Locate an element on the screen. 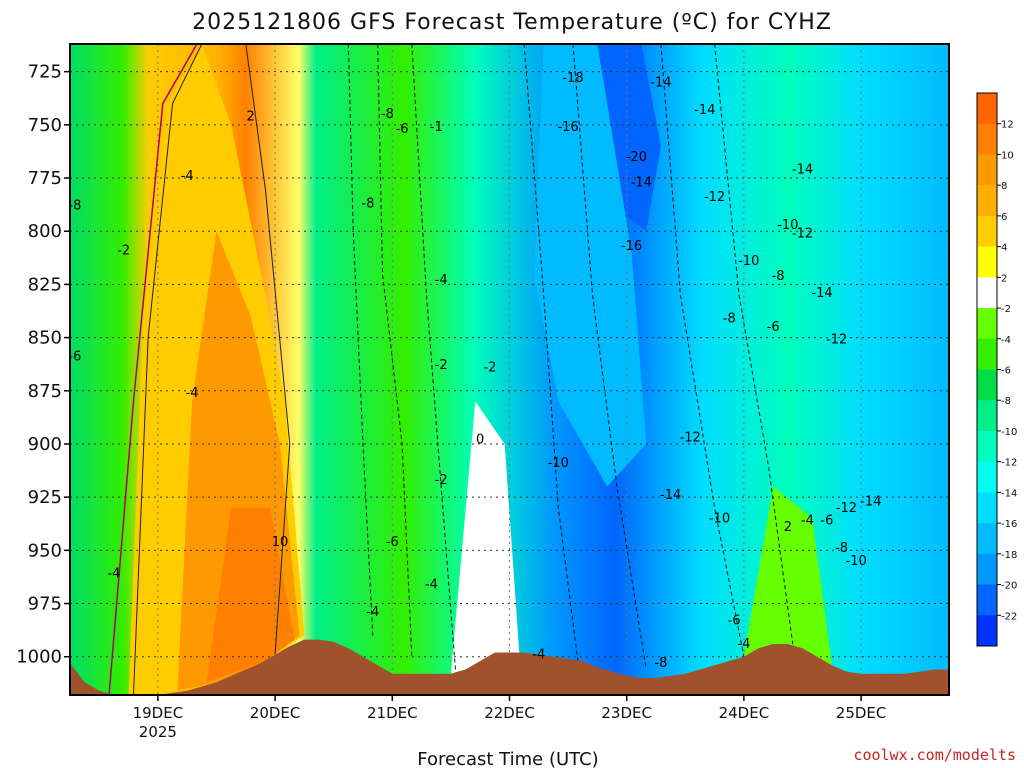 This screenshot has height=768, width=1024. contour-label: -18 is located at coordinates (572, 78).